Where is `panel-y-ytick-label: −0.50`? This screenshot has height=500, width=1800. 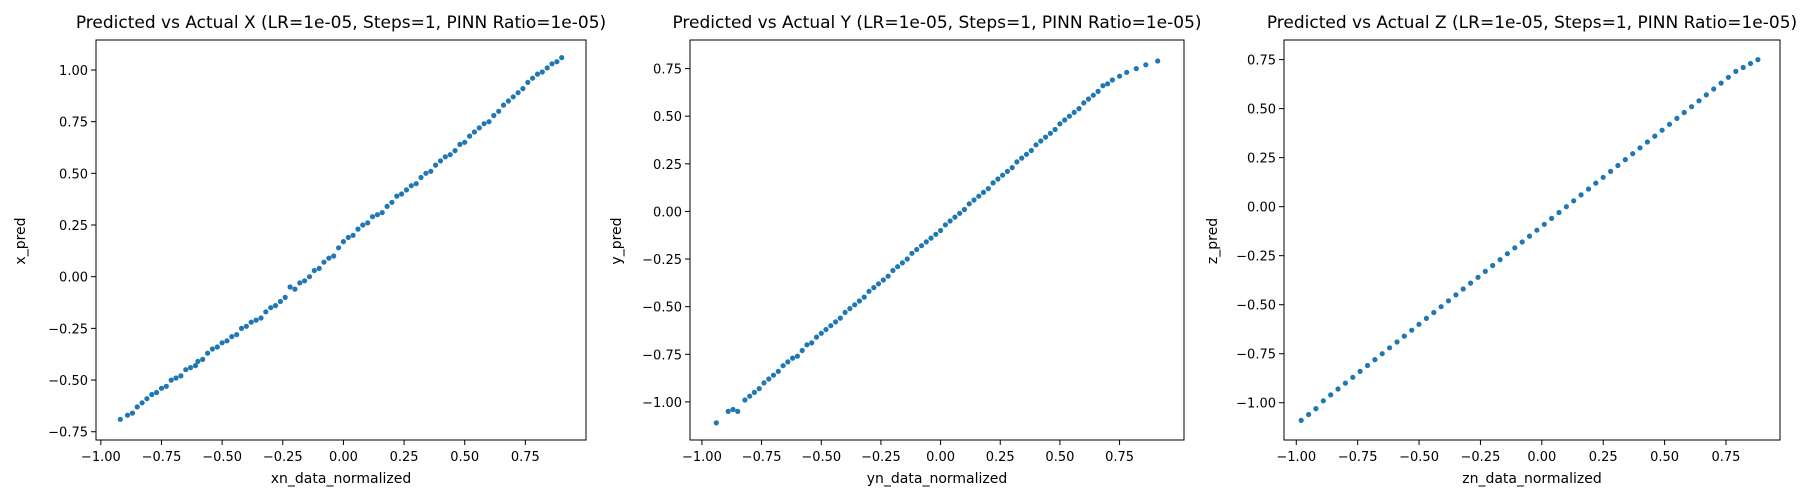 panel-y-ytick-label: −0.50 is located at coordinates (662, 308).